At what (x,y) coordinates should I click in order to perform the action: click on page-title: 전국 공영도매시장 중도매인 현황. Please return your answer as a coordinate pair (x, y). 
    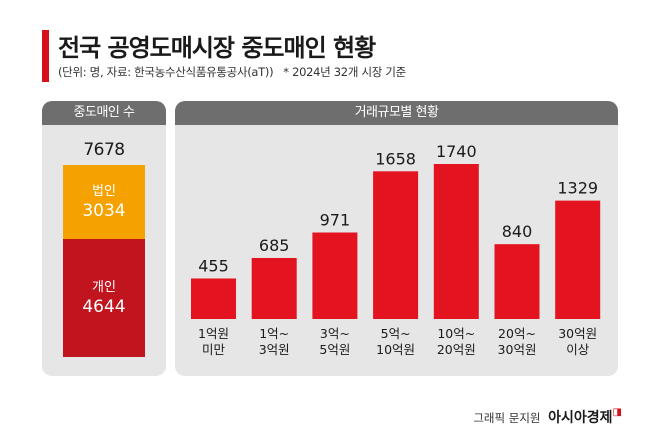
    Looking at the image, I should click on (217, 48).